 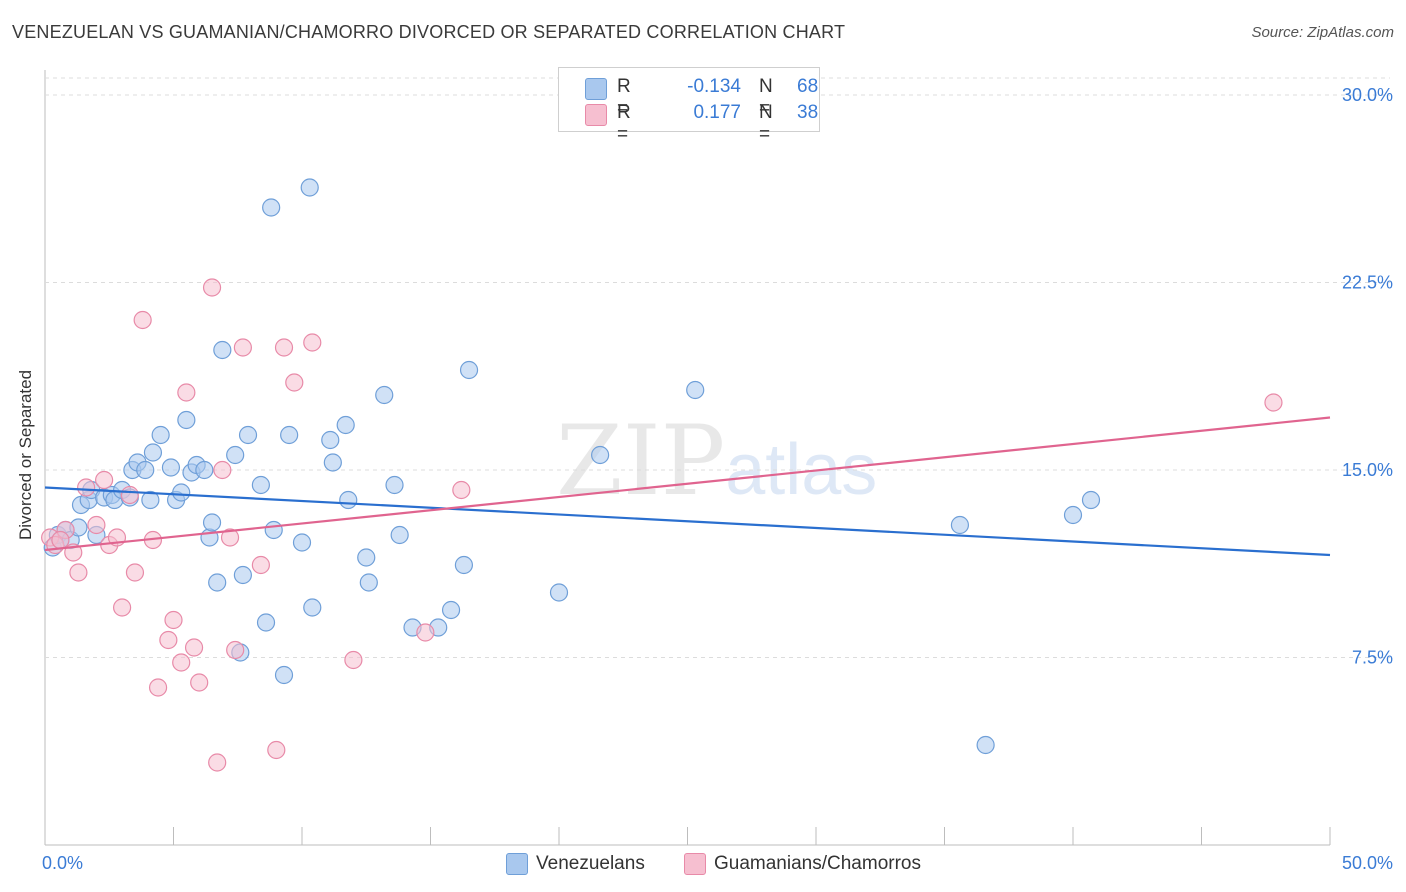 I want to click on bottom-legend-swatch-venezuelans, so click(x=517, y=864).